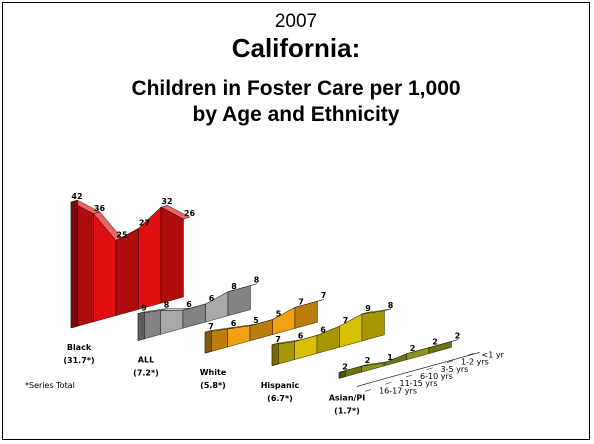  Describe the element at coordinates (475, 362) in the screenshot. I see `age-tick-label: 1-2 yrs` at that location.